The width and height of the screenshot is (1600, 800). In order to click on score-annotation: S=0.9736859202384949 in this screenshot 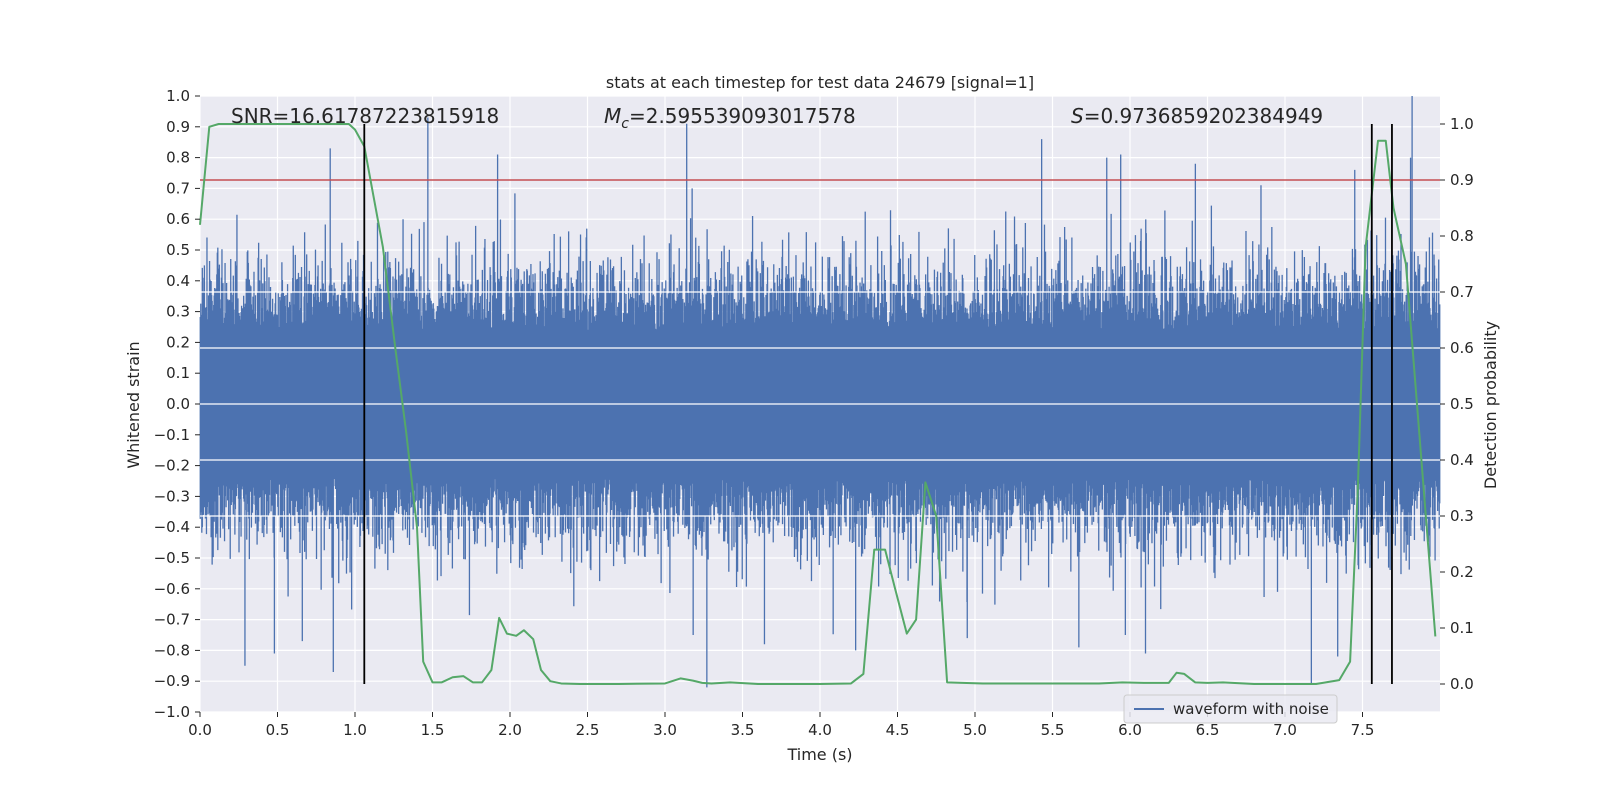, I will do `click(1197, 116)`.